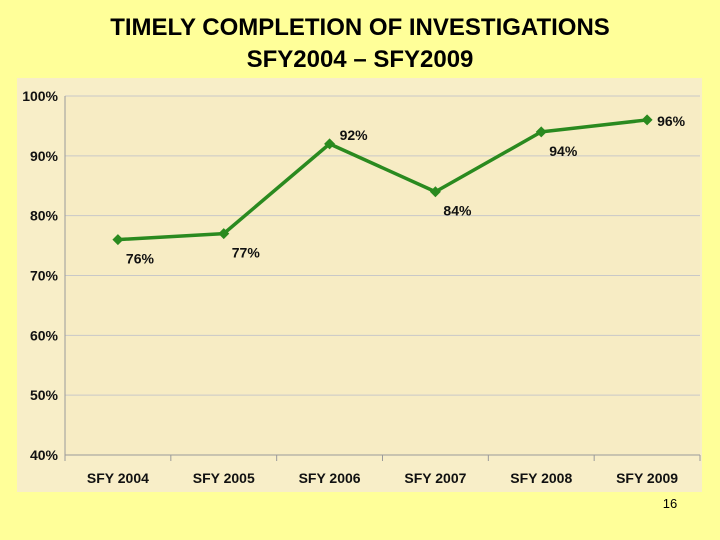  What do you see at coordinates (457, 211) in the screenshot?
I see `data-label: 84%` at bounding box center [457, 211].